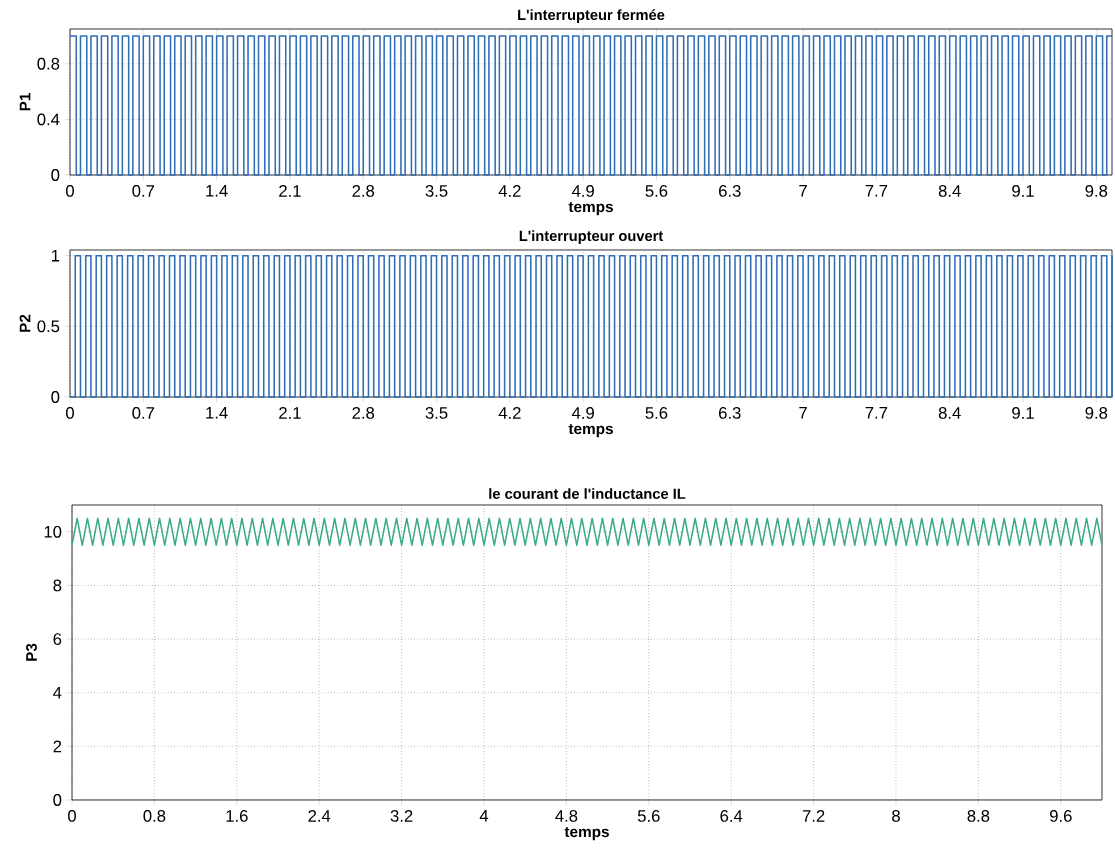  I want to click on y-tick-label: 0.8, so click(48, 63).